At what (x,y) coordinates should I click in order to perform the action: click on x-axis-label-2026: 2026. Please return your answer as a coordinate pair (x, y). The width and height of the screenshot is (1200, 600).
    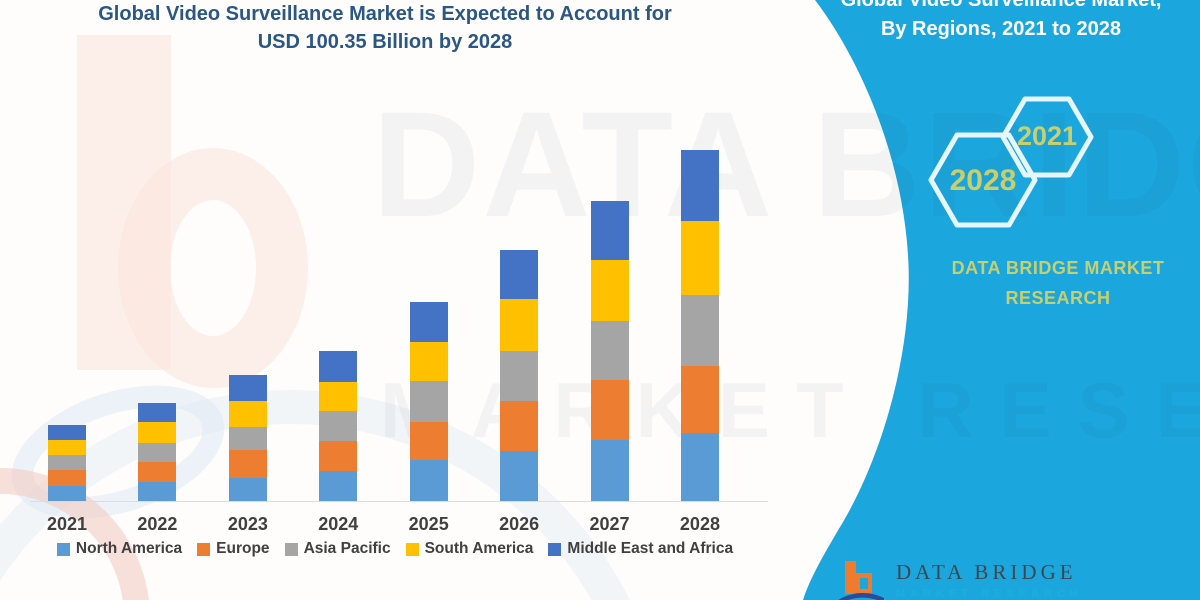
    Looking at the image, I should click on (519, 524).